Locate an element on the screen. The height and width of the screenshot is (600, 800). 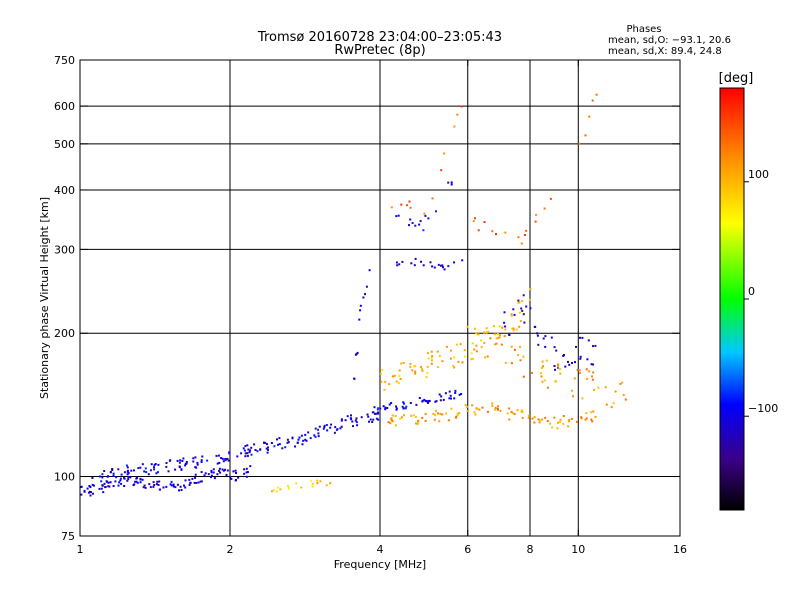
x-tick-label: 8 is located at coordinates (530, 549).